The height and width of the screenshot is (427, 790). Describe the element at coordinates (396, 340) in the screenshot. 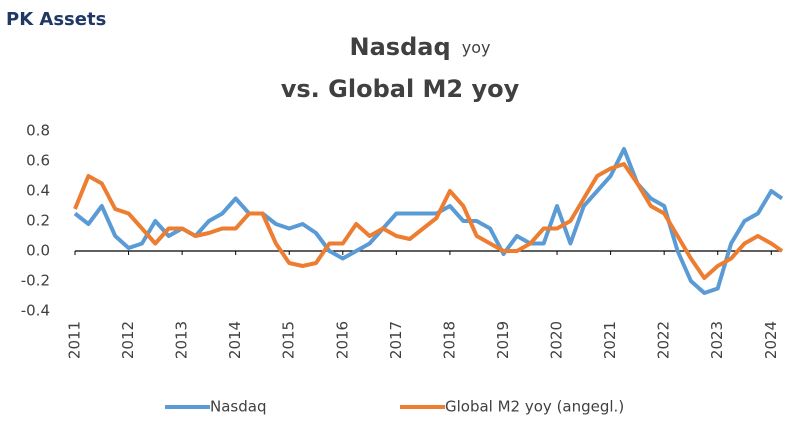

I see `x-tick-label: 2017` at that location.